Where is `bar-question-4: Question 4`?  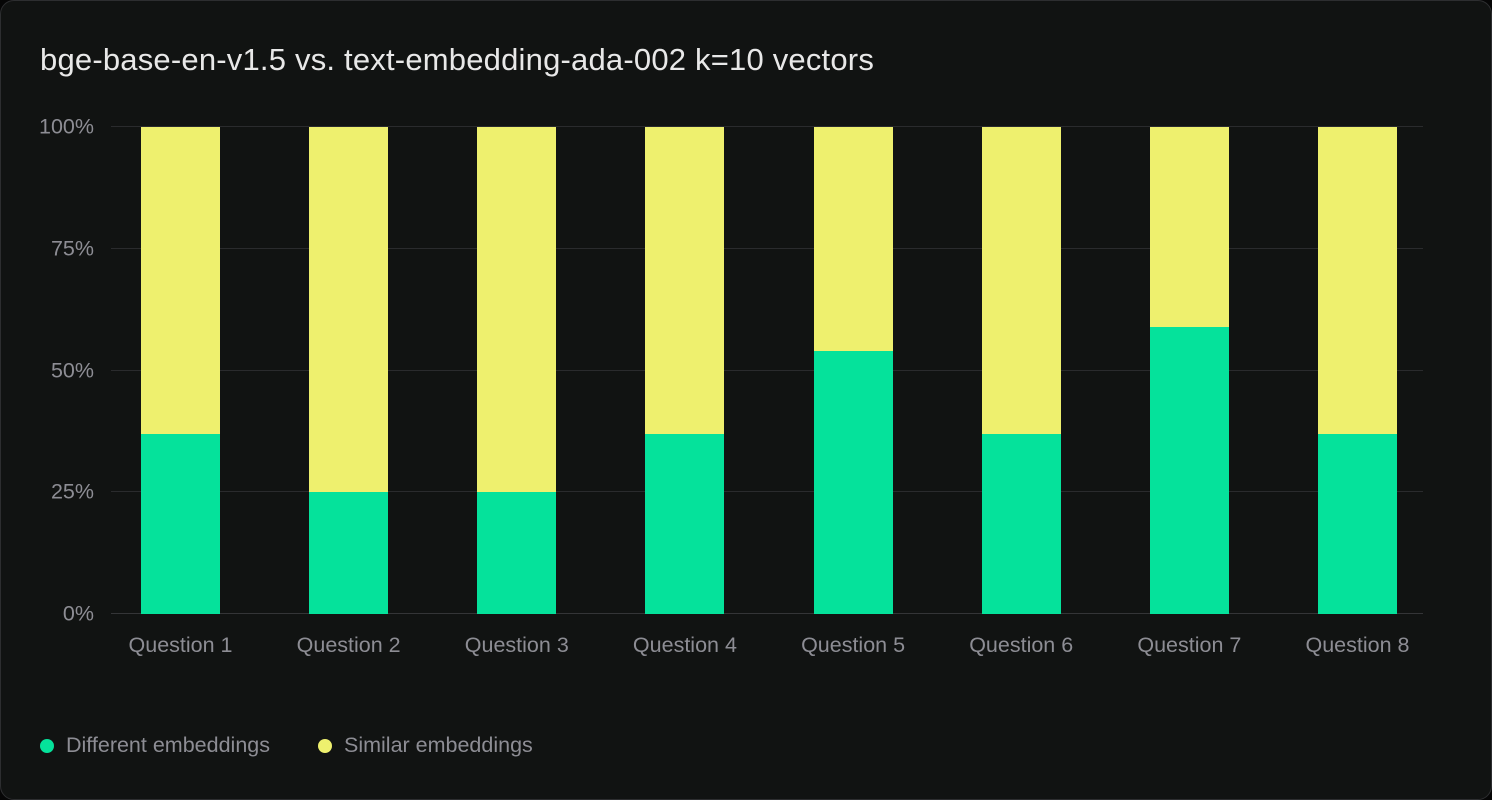
bar-question-4: Question 4 is located at coordinates (685, 392).